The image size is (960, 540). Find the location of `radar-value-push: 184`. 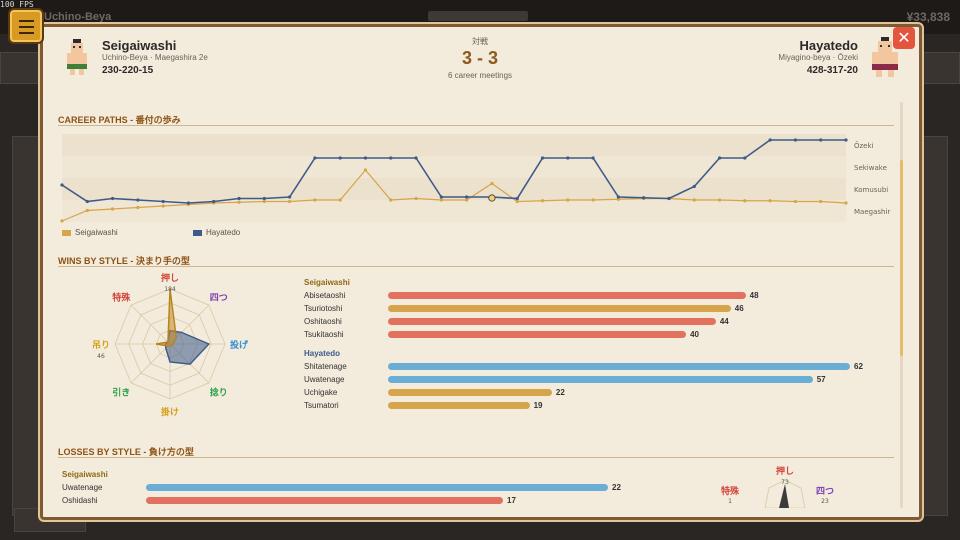

radar-value-push: 184 is located at coordinates (170, 289).